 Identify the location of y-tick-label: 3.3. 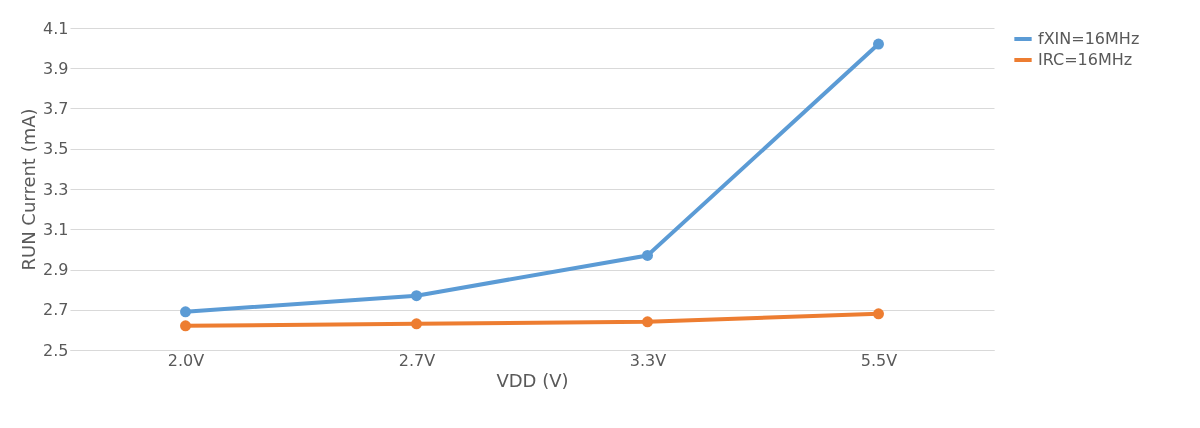
(56, 189).